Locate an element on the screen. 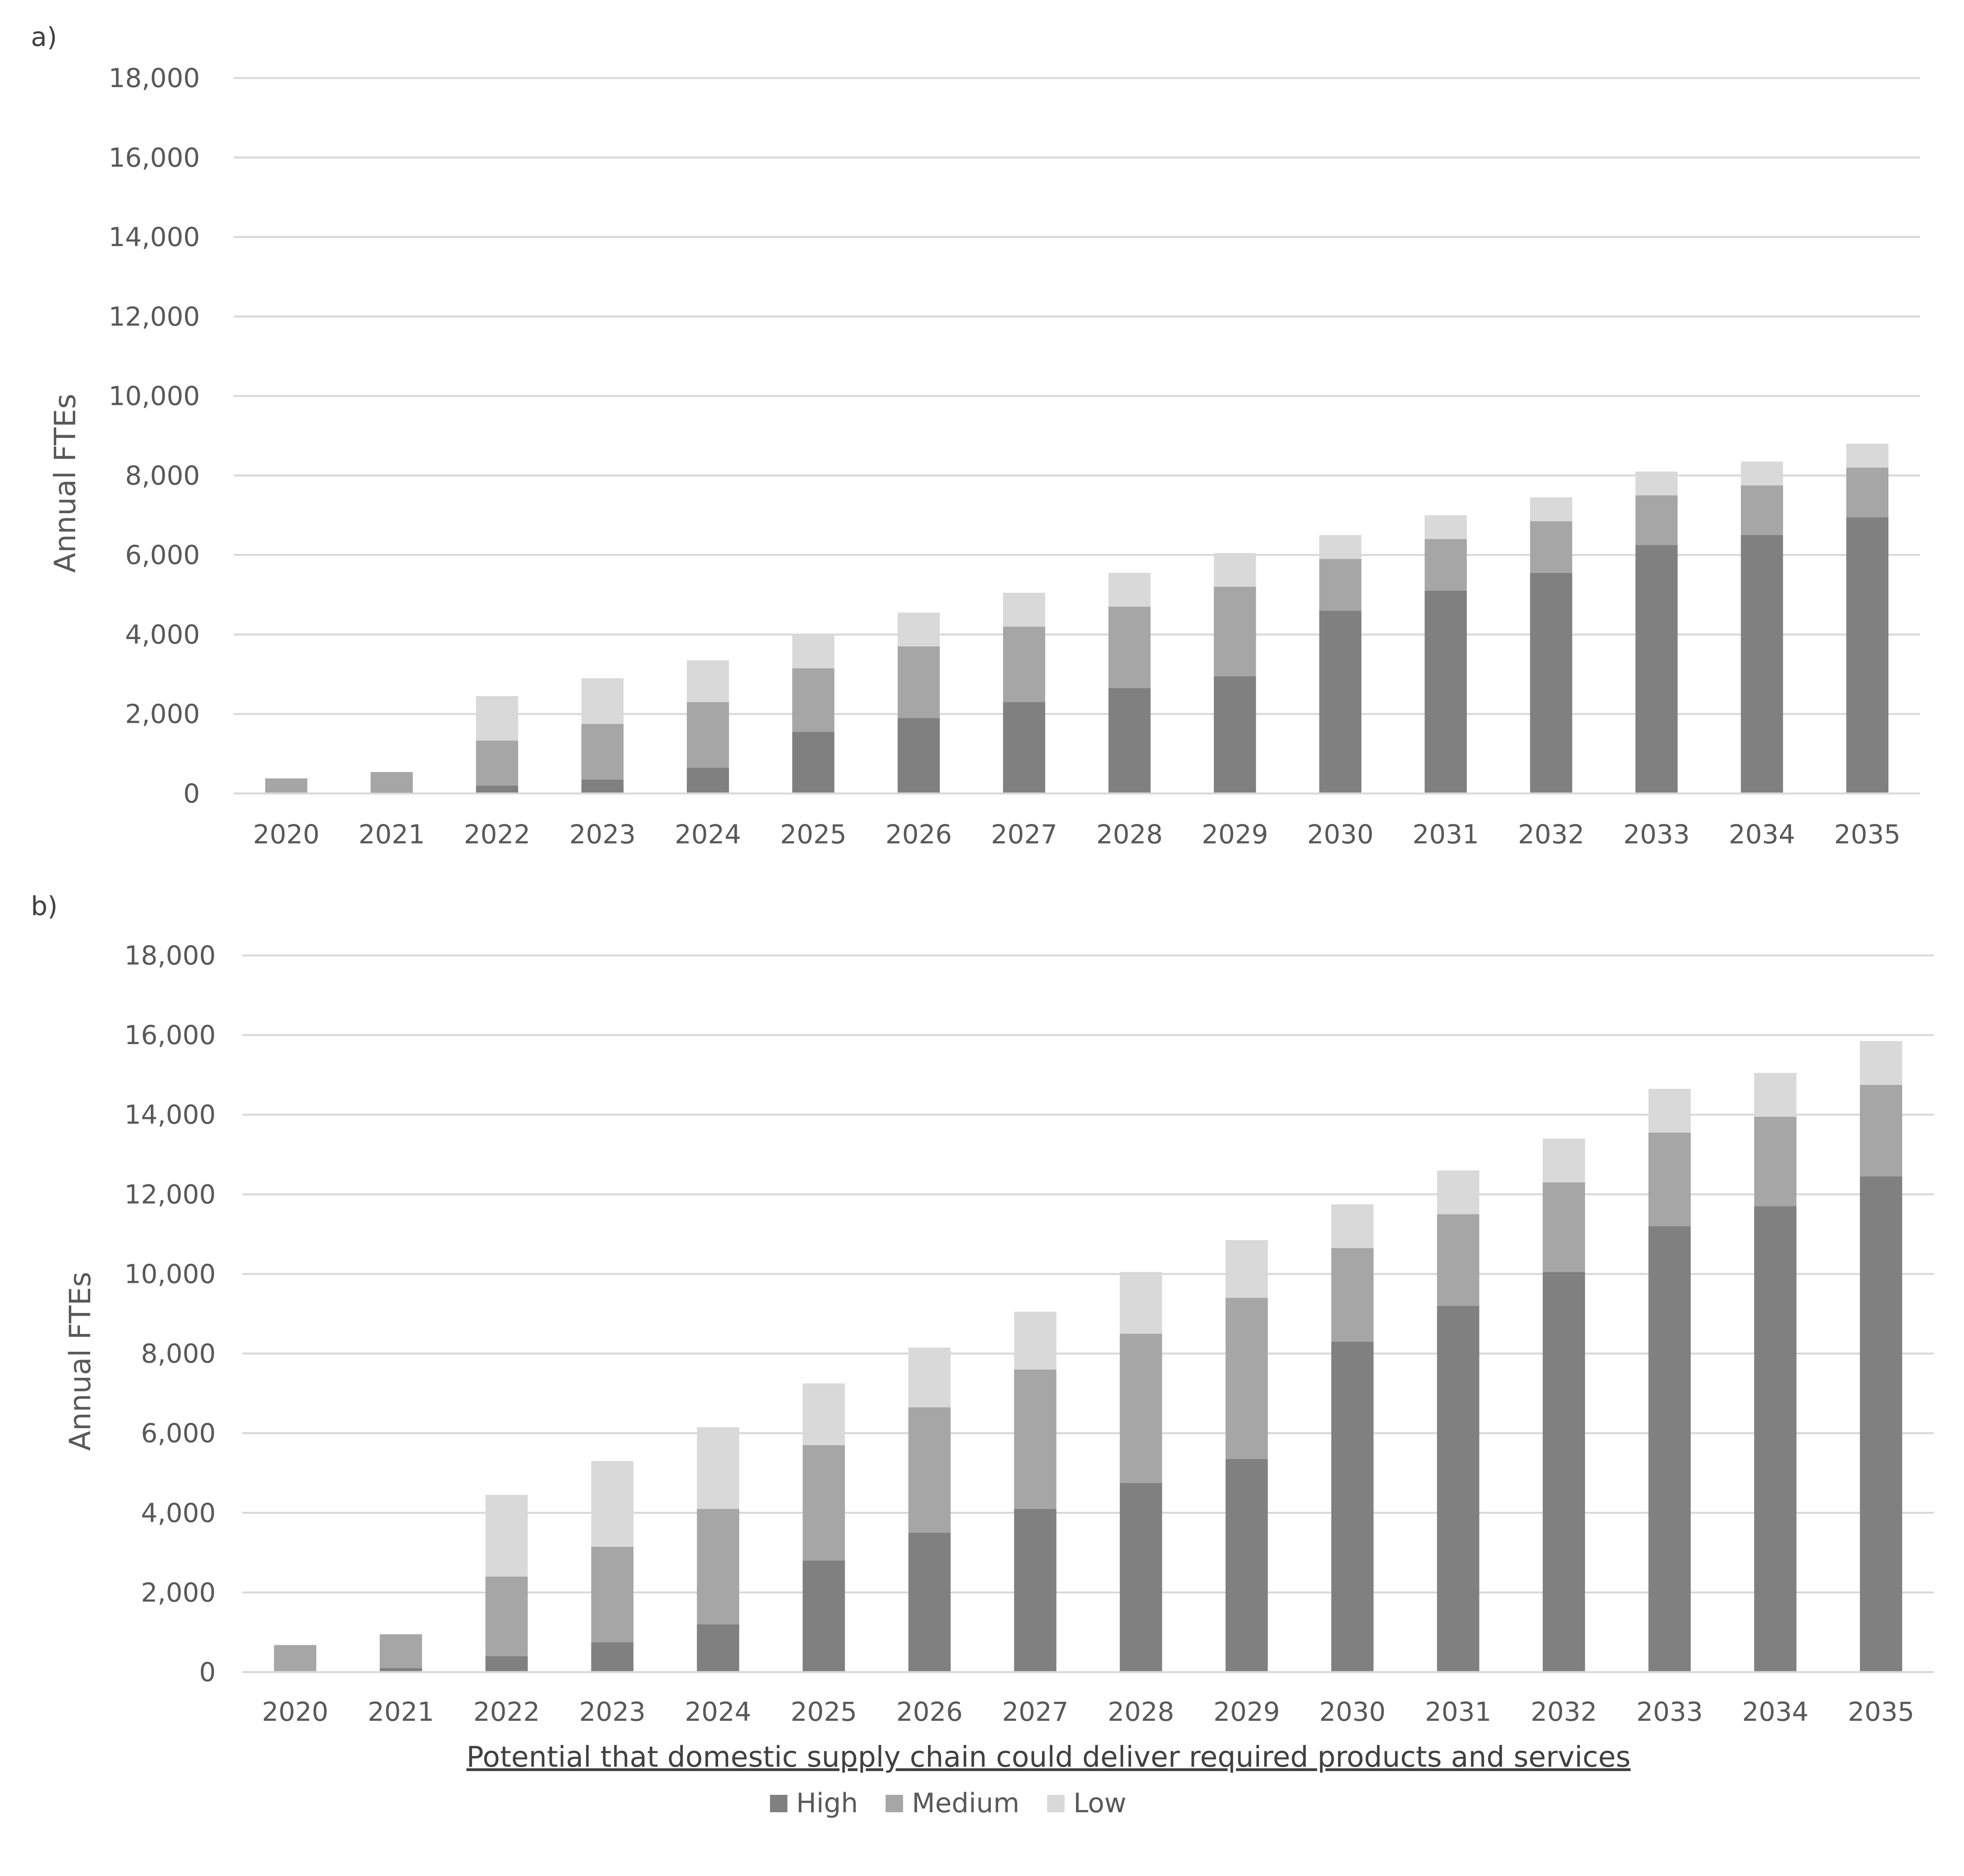  y-tick-label-a-3: 6,000 is located at coordinates (163, 555).